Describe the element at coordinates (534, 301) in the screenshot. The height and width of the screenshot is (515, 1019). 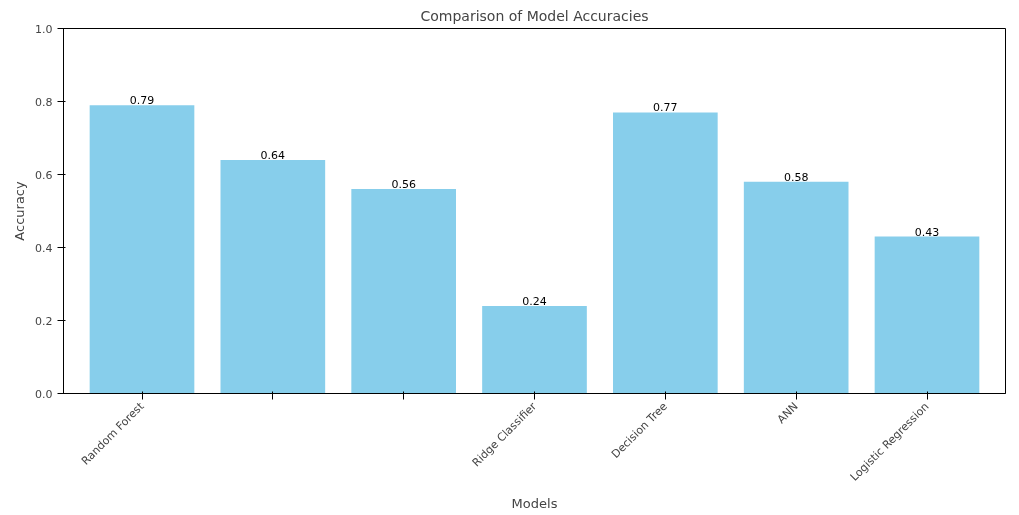
I see `data-label: 0.24` at that location.